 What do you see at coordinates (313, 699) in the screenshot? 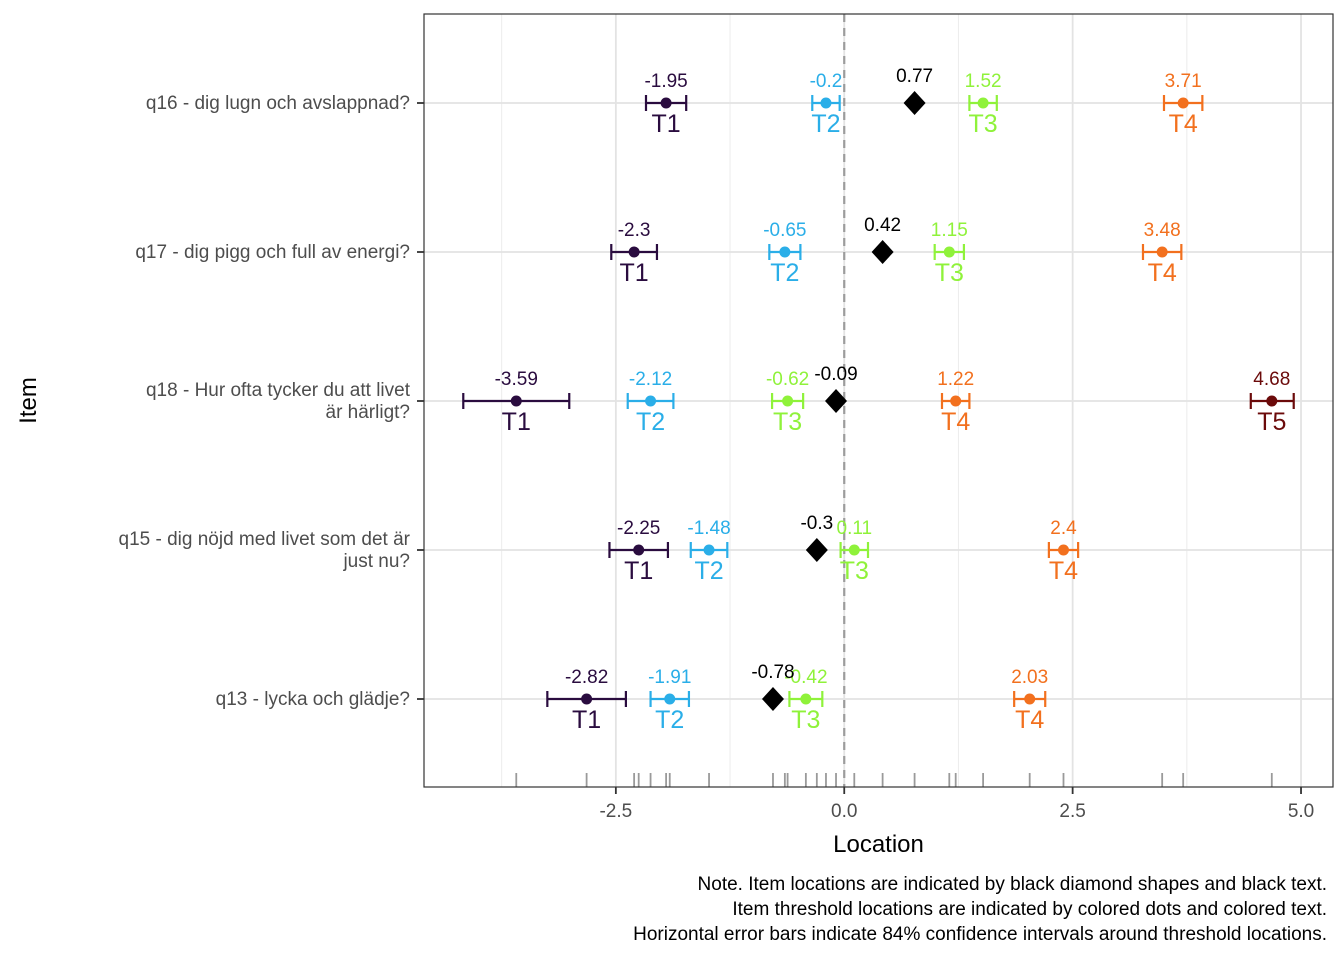
I see `y-tick-label: q13 - lycka och glädje?` at bounding box center [313, 699].